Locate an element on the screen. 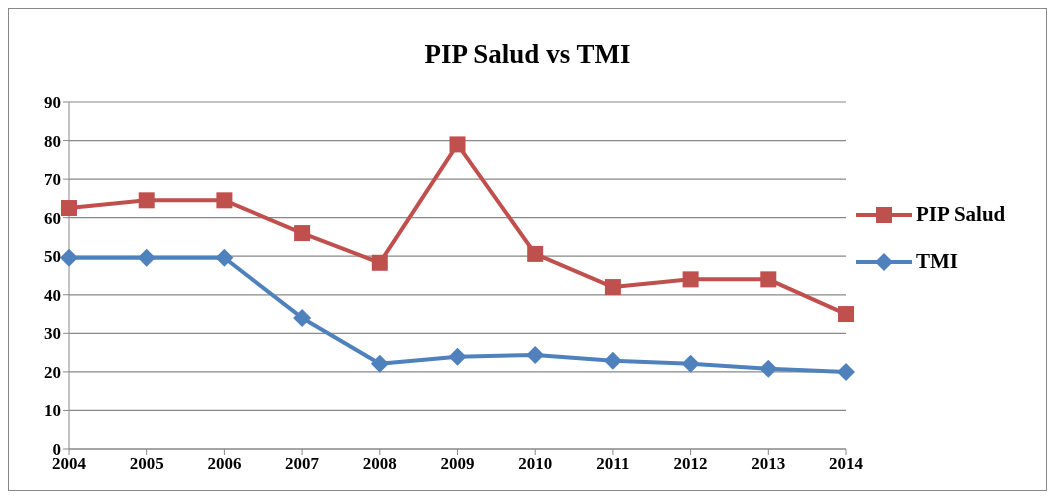  y-tick-label: 60 is located at coordinates (52, 218).